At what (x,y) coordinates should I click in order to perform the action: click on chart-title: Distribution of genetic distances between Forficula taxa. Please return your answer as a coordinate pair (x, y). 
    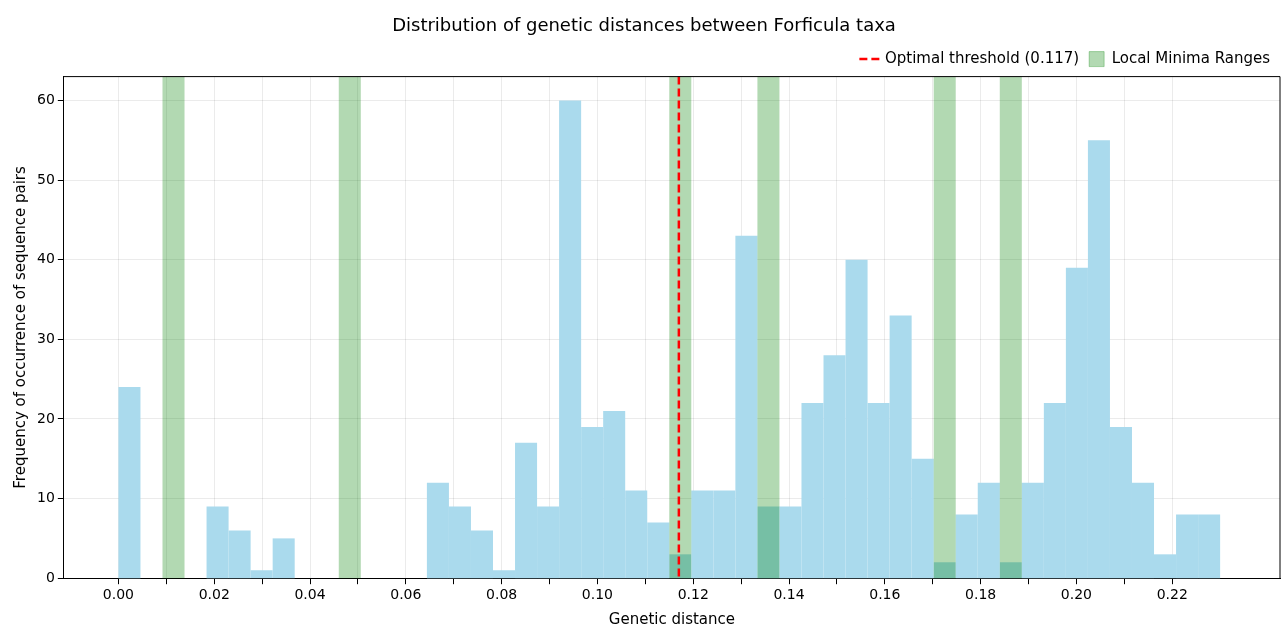
    Looking at the image, I should click on (644, 25).